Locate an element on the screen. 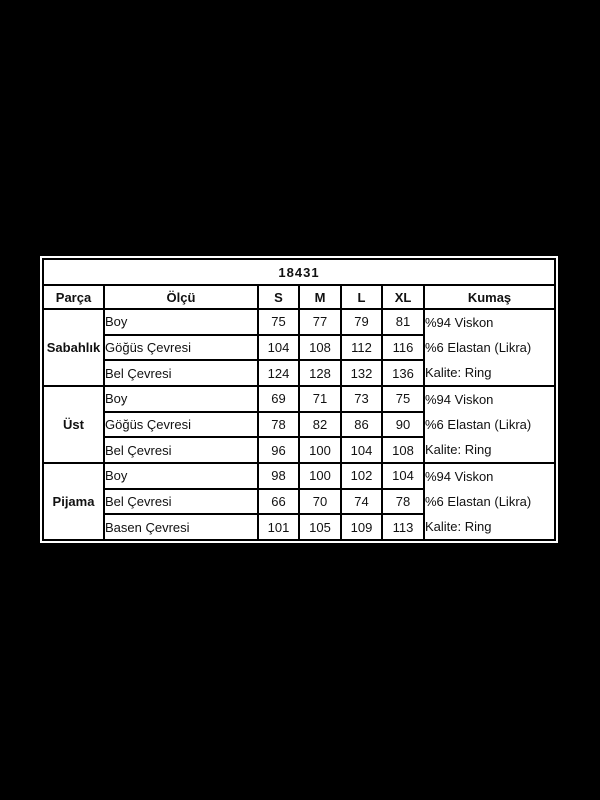  size-value: 66 is located at coordinates (278, 501).